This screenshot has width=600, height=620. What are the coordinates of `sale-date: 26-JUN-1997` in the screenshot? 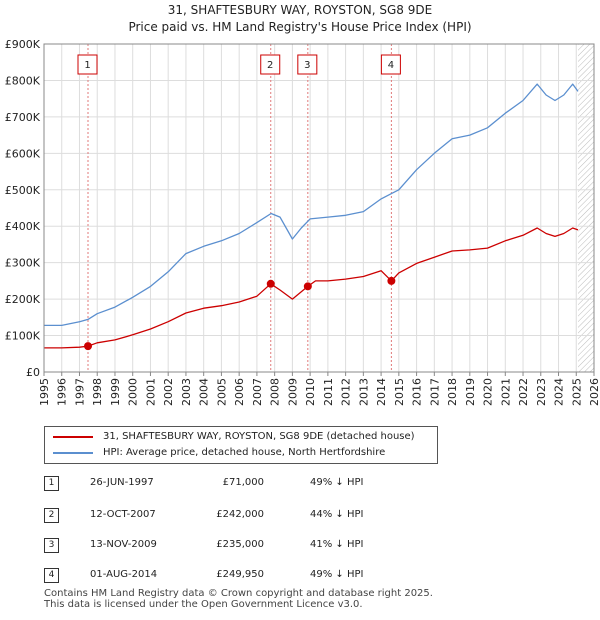 It's located at (122, 482).